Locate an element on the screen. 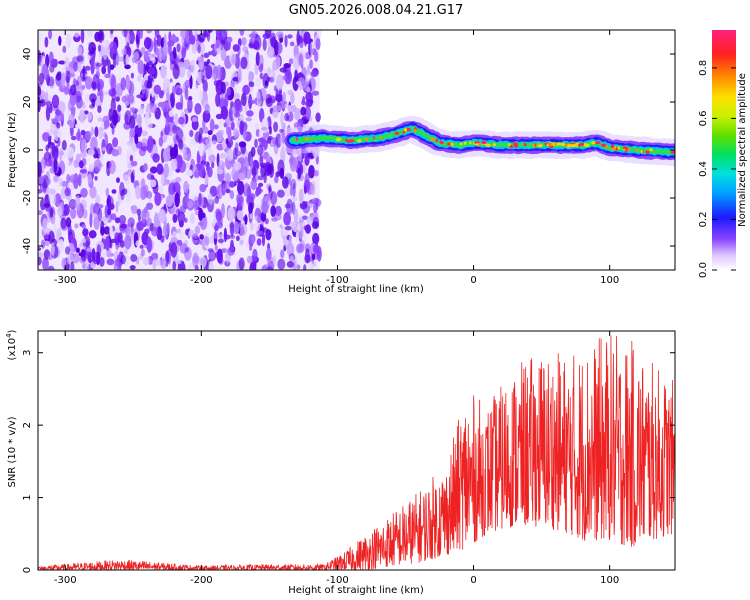 Image resolution: width=750 pixels, height=600 pixels. colorbar-label: Normalized spectral amplitude is located at coordinates (742, 150).